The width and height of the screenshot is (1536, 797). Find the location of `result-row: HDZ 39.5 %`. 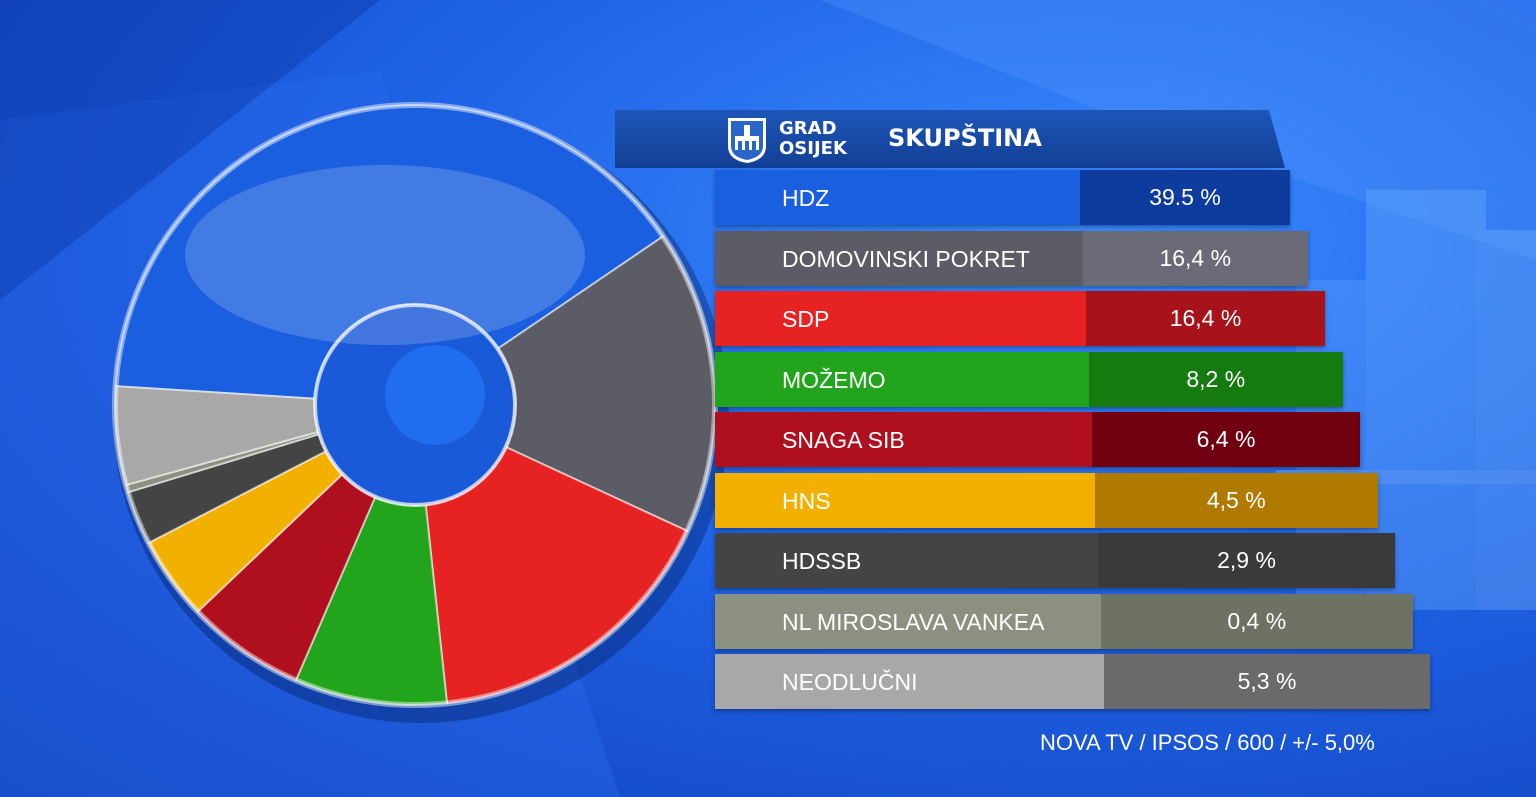

result-row: HDZ 39.5 % is located at coordinates (1002, 197).